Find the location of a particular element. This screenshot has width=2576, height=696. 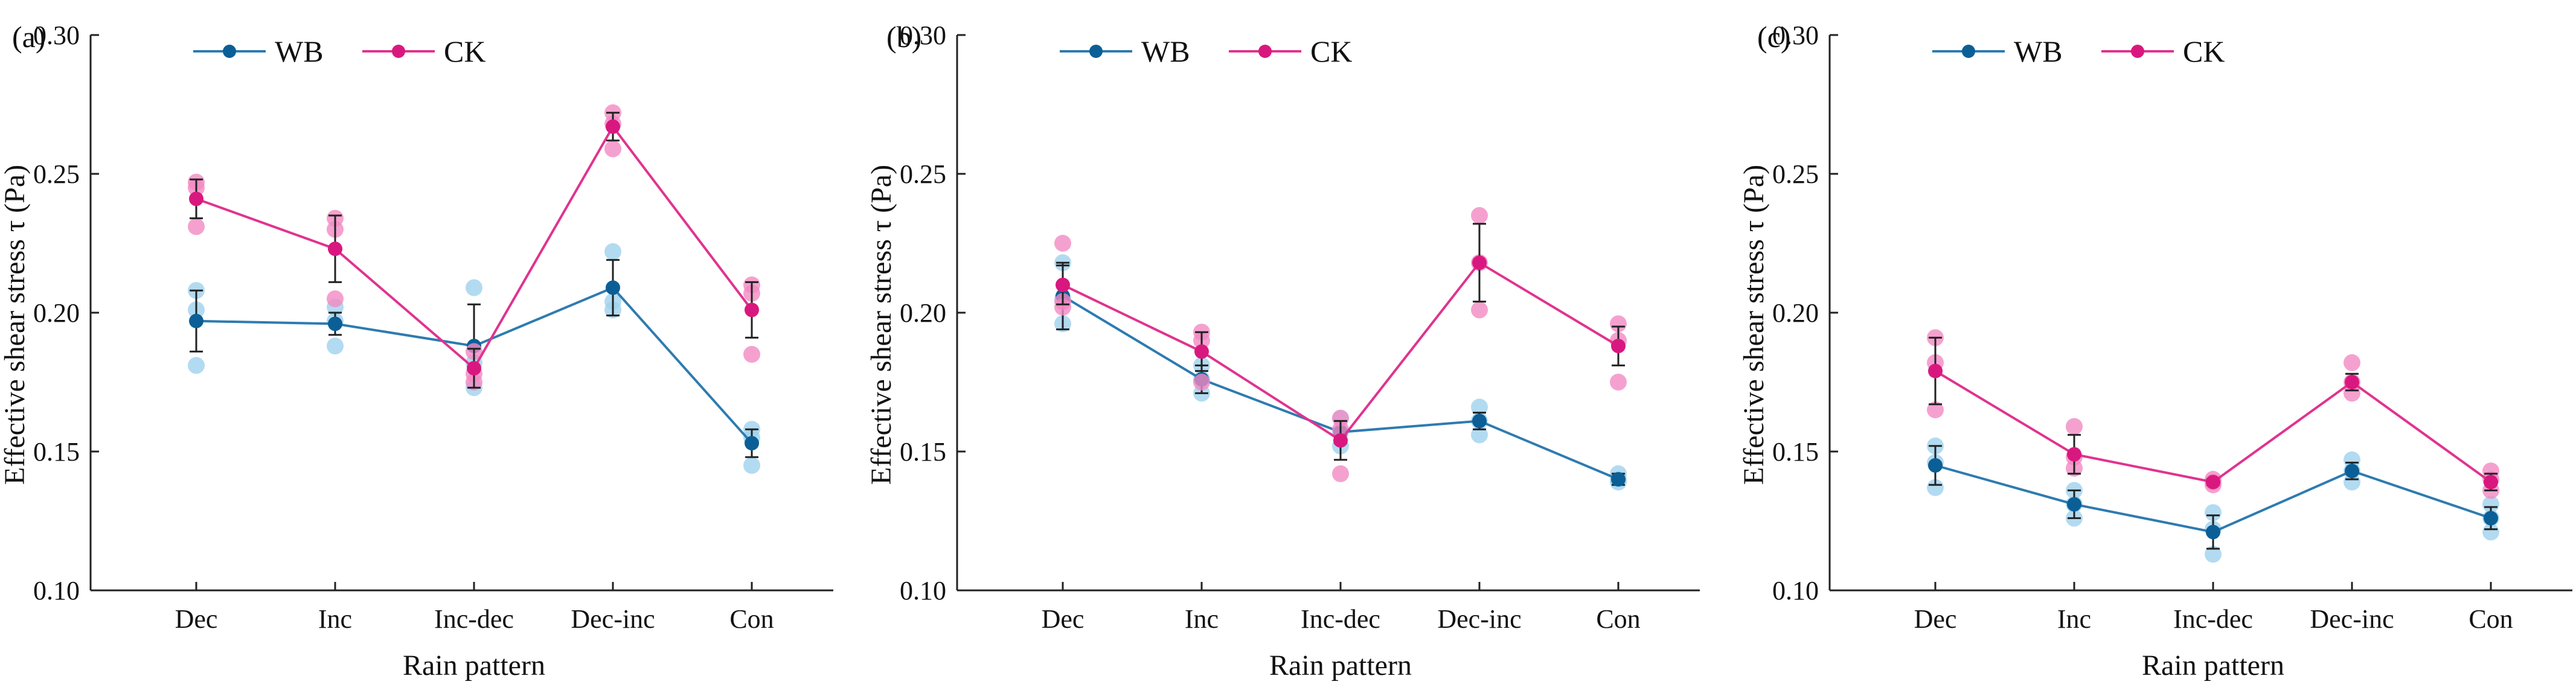

panel-label: (c) is located at coordinates (1774, 37).